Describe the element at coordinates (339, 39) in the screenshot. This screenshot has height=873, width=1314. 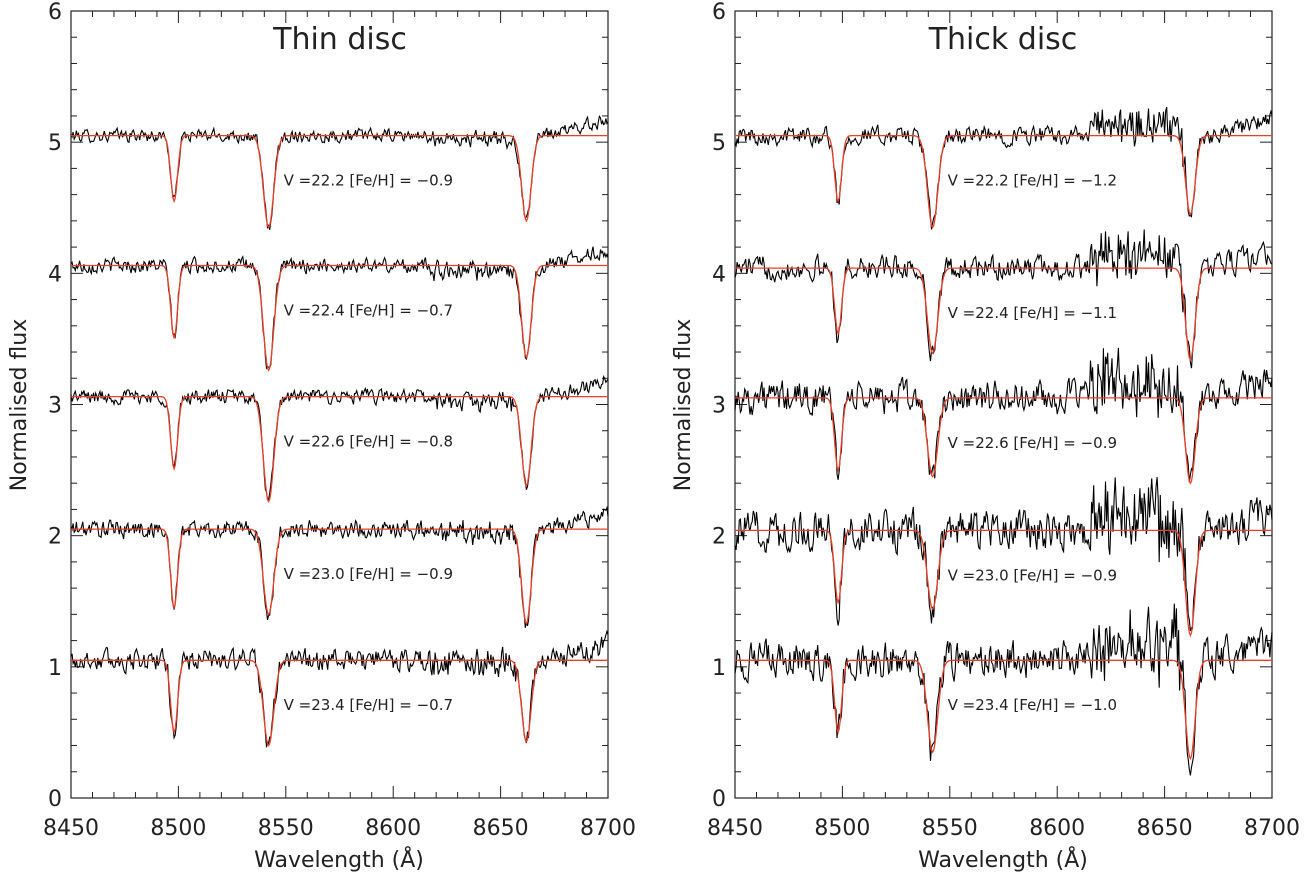
I see `panel-title: Thin disc` at that location.